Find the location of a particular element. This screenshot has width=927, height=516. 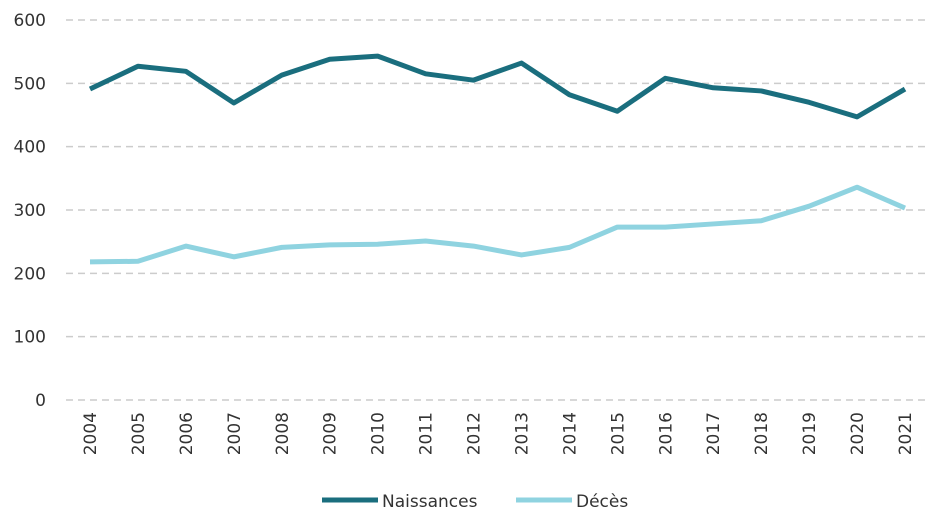

y-tick-label: 200 is located at coordinates (30, 274).